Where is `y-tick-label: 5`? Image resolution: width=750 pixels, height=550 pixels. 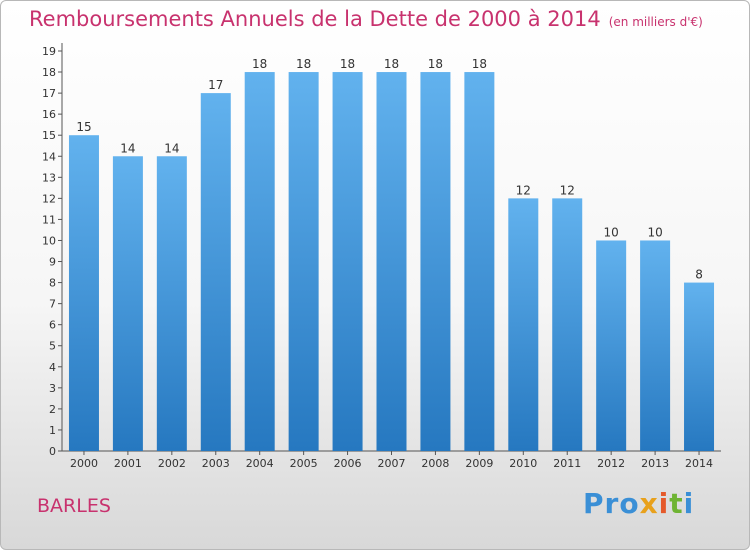
y-tick-label: 5 is located at coordinates (52, 346).